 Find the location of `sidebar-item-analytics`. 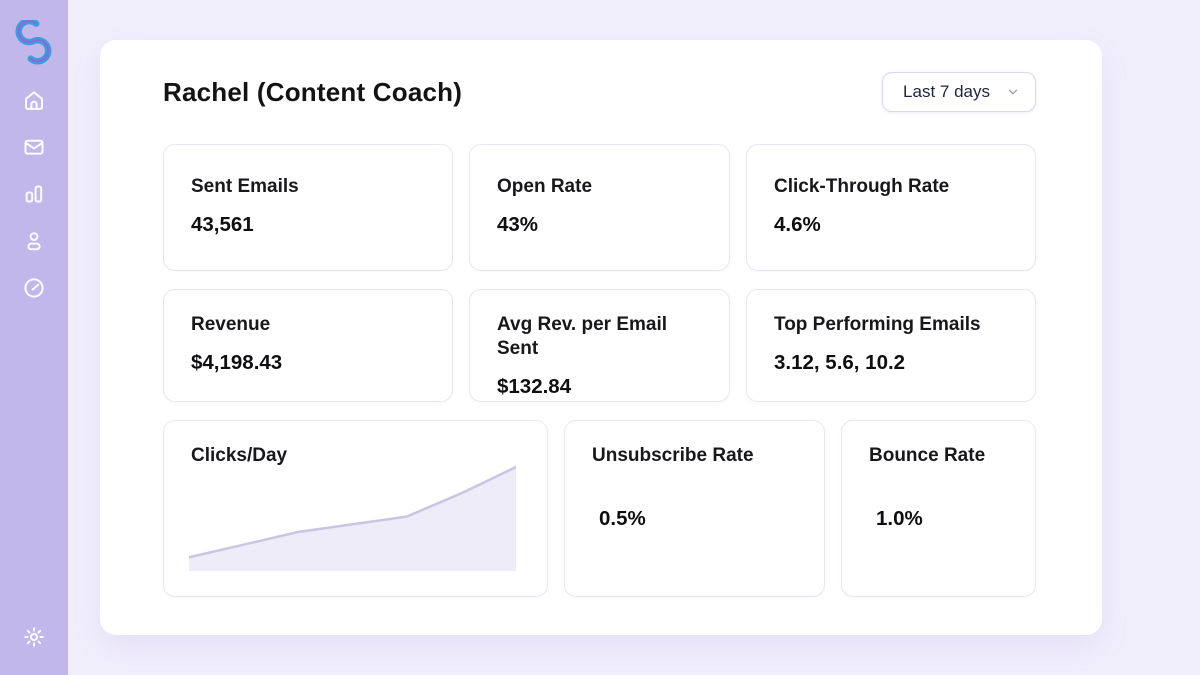

sidebar-item-analytics is located at coordinates (34, 194).